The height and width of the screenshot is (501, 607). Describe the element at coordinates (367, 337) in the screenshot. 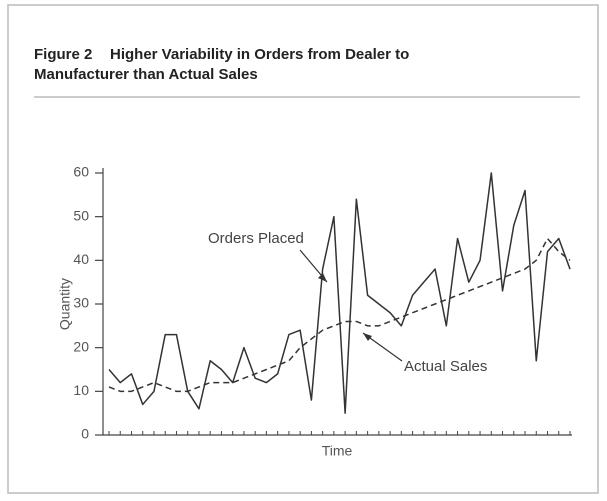

I see `arrow-head` at that location.